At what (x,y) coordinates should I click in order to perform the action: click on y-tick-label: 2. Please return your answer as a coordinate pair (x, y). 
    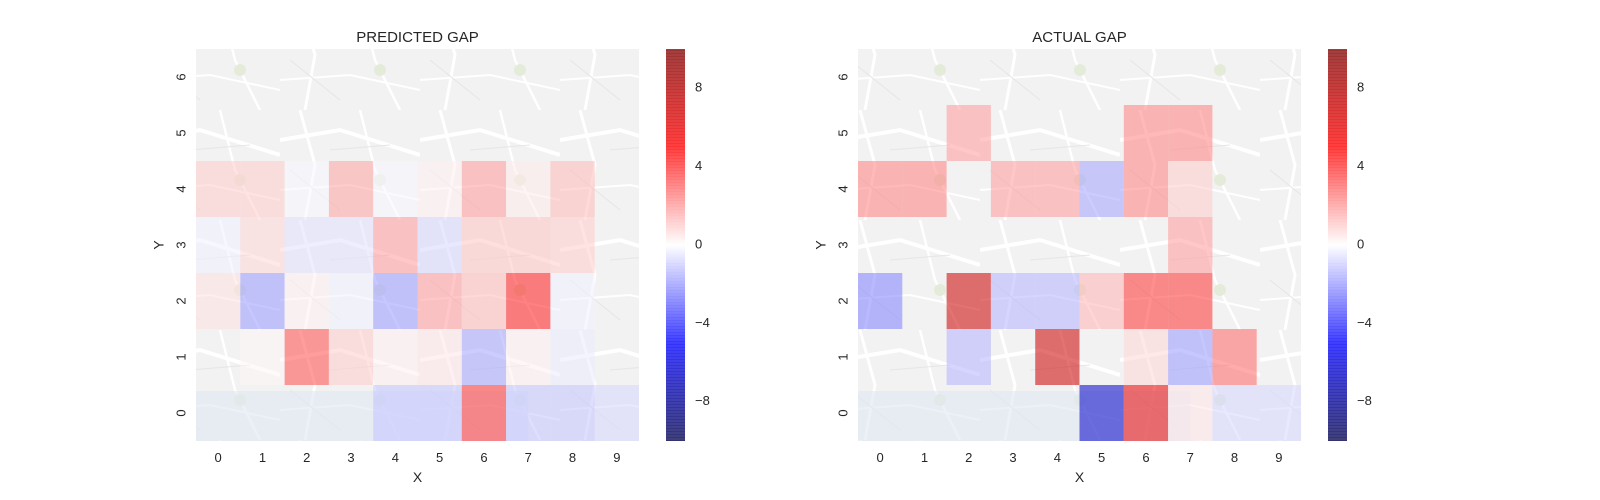
    Looking at the image, I should click on (842, 300).